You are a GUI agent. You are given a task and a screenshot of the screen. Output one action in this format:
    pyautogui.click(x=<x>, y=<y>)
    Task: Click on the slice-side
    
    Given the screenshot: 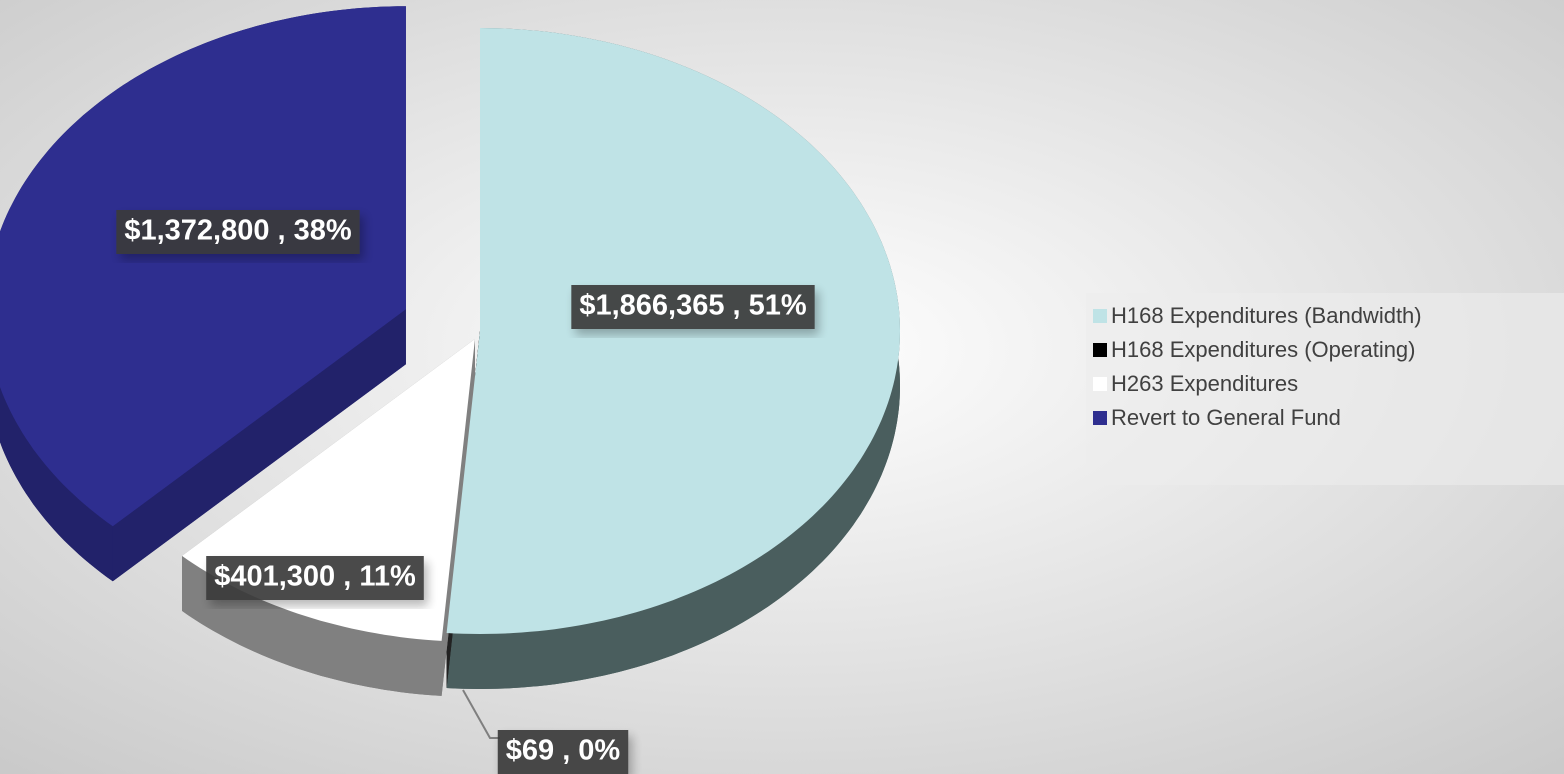 What is the action you would take?
    pyautogui.click(x=312, y=625)
    